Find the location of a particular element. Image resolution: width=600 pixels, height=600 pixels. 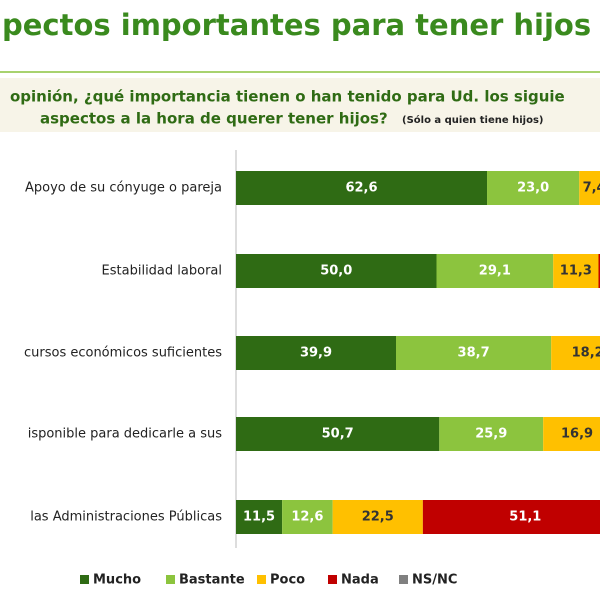

value-label: 50,0 is located at coordinates (336, 271).